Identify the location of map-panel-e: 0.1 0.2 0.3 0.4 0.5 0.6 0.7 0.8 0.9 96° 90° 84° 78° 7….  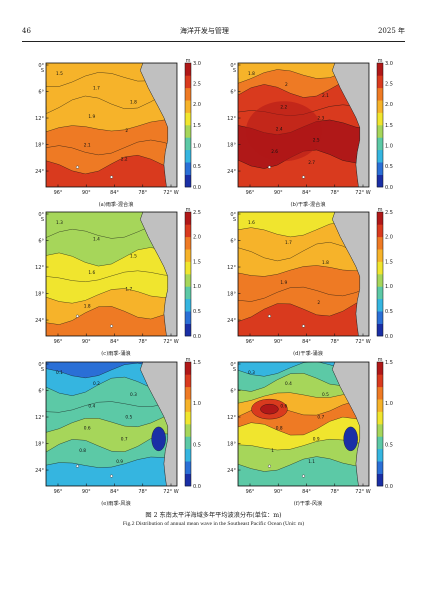
(125, 428).